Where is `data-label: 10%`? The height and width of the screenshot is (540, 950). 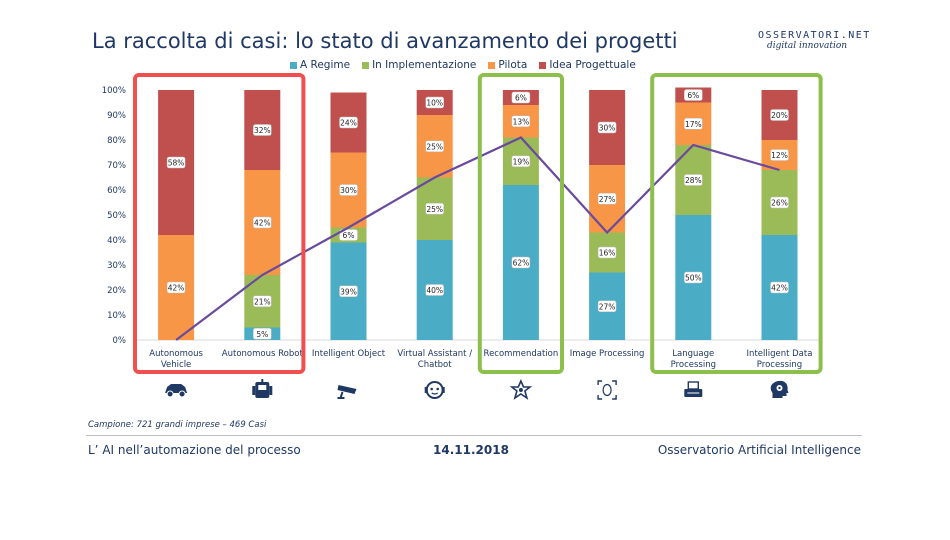
data-label: 10% is located at coordinates (434, 103).